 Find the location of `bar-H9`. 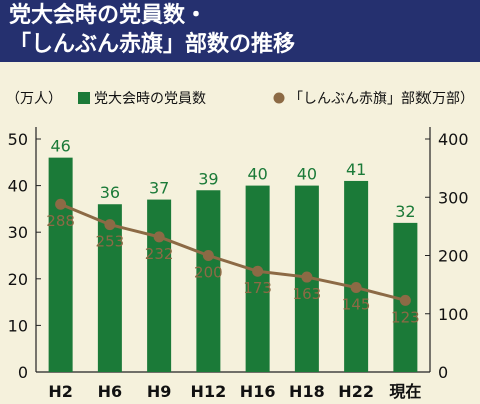

bar-H9 is located at coordinates (159, 285).